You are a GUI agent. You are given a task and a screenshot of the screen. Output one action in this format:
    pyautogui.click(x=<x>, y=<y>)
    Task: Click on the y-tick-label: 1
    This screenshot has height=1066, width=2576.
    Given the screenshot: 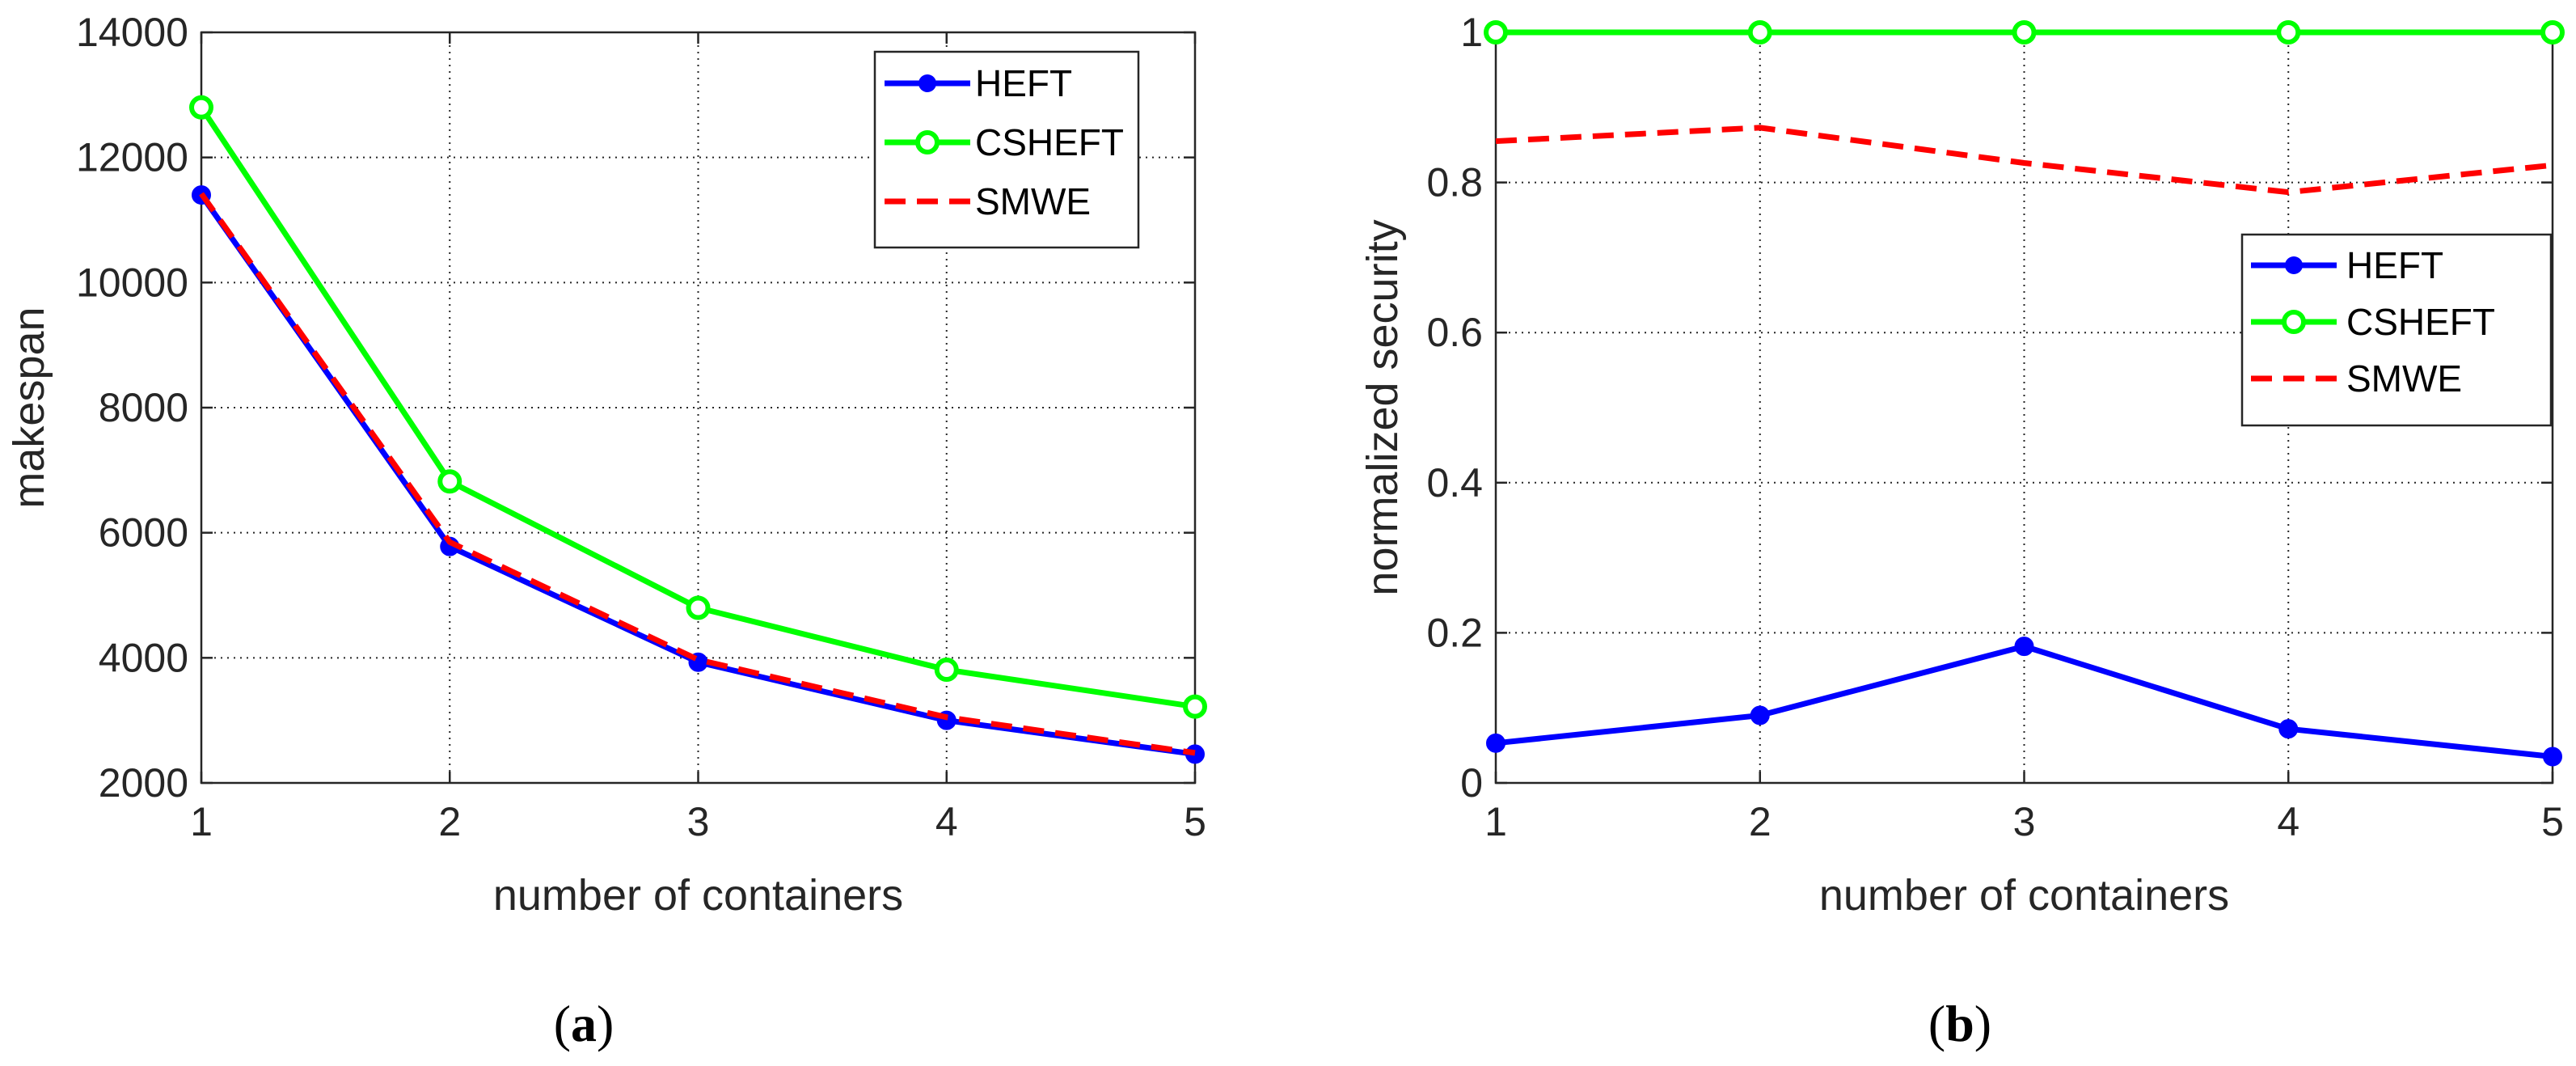 What is the action you would take?
    pyautogui.click(x=1471, y=32)
    